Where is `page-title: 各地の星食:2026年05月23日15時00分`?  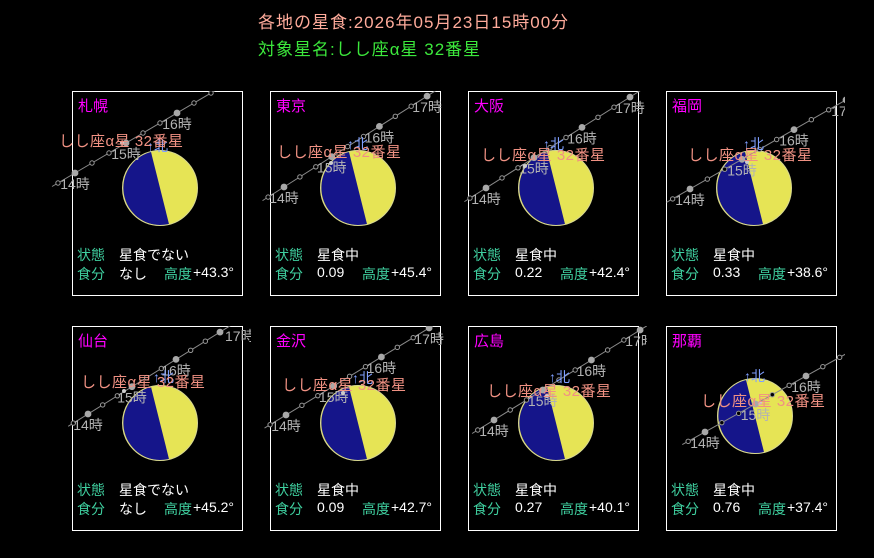
page-title: 各地の星食:2026年05月23日15時00分 is located at coordinates (414, 22).